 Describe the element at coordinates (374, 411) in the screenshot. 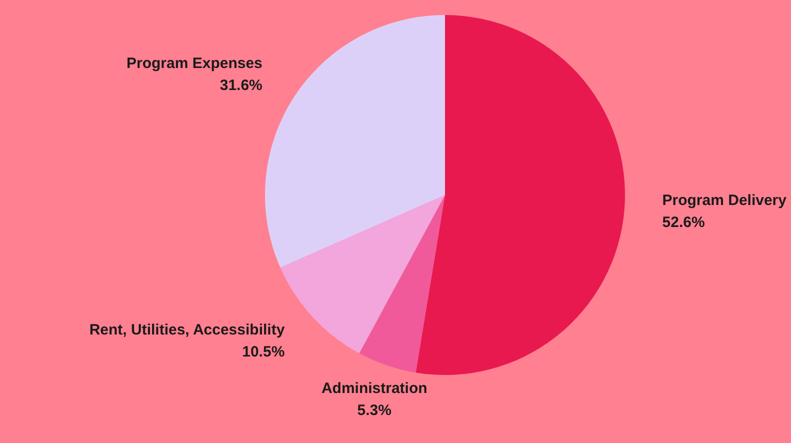

I see `data-label: 5.3%` at that location.